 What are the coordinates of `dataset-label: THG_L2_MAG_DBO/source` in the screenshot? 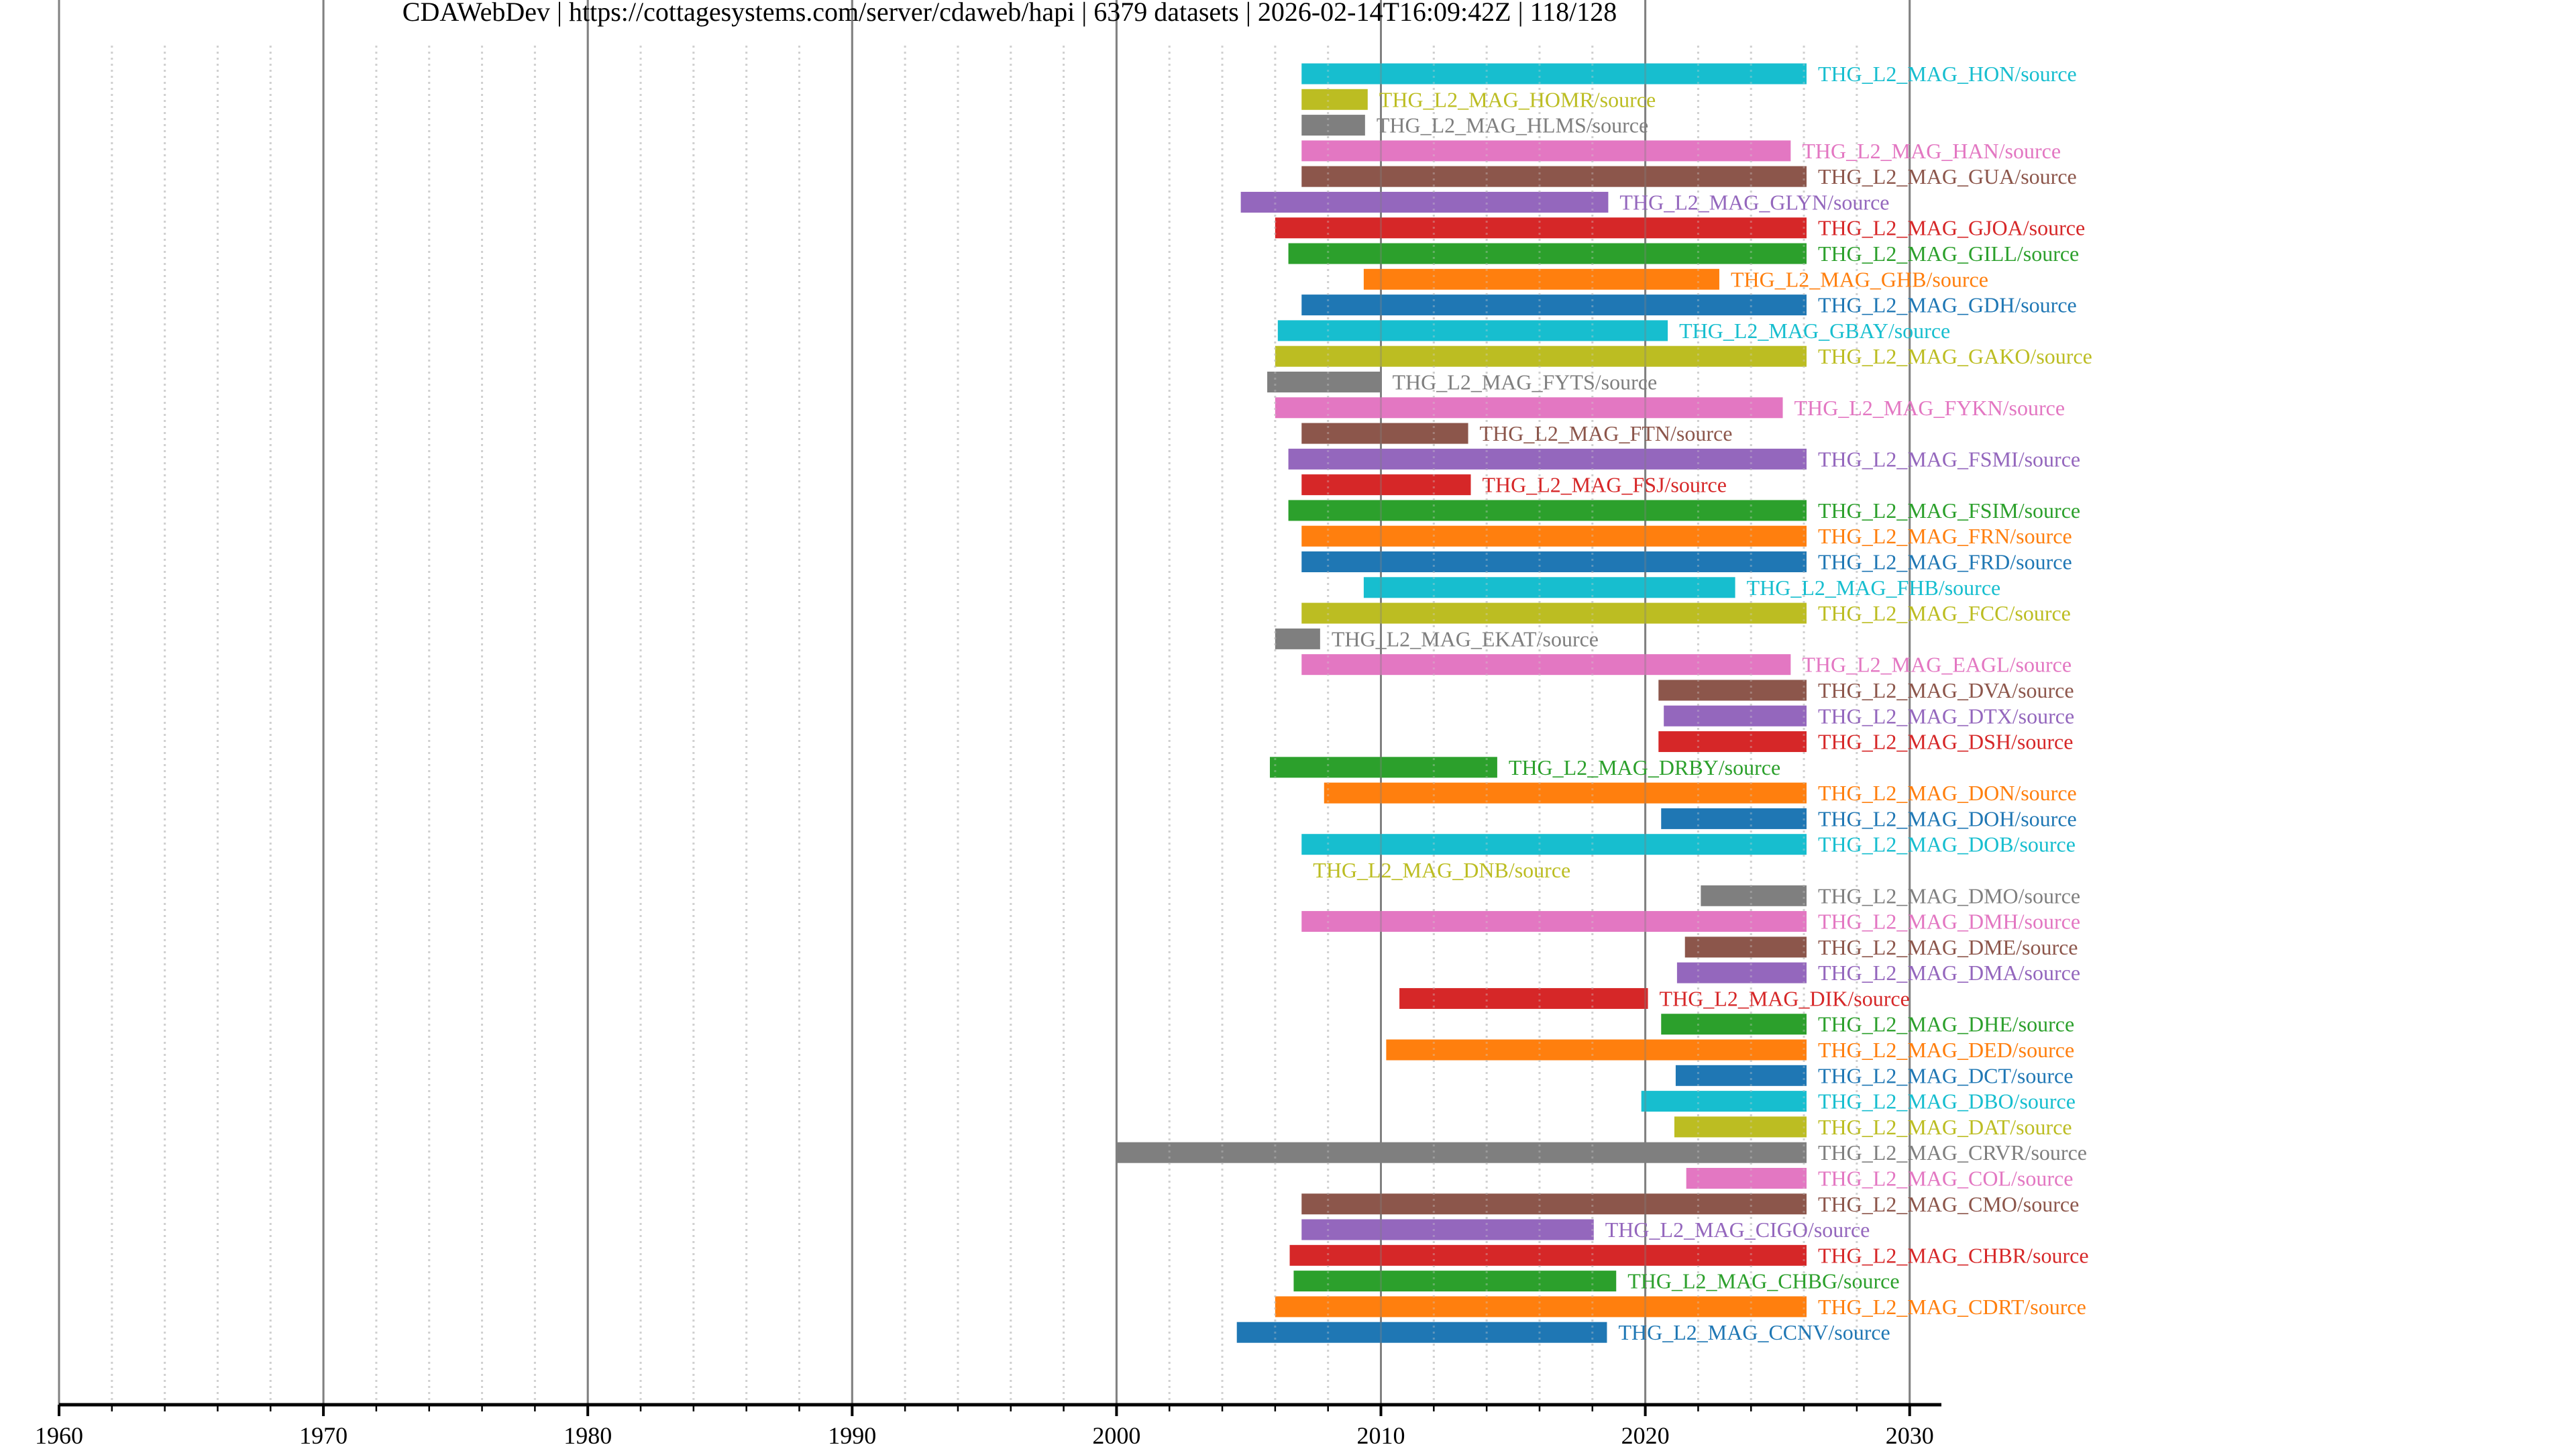 It's located at (1947, 1101).